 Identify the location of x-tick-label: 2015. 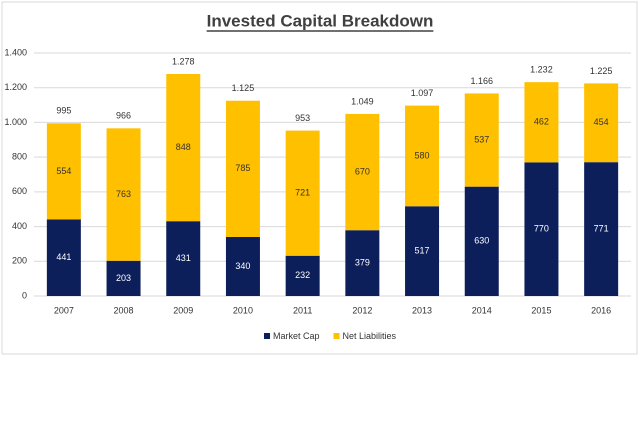
(541, 310).